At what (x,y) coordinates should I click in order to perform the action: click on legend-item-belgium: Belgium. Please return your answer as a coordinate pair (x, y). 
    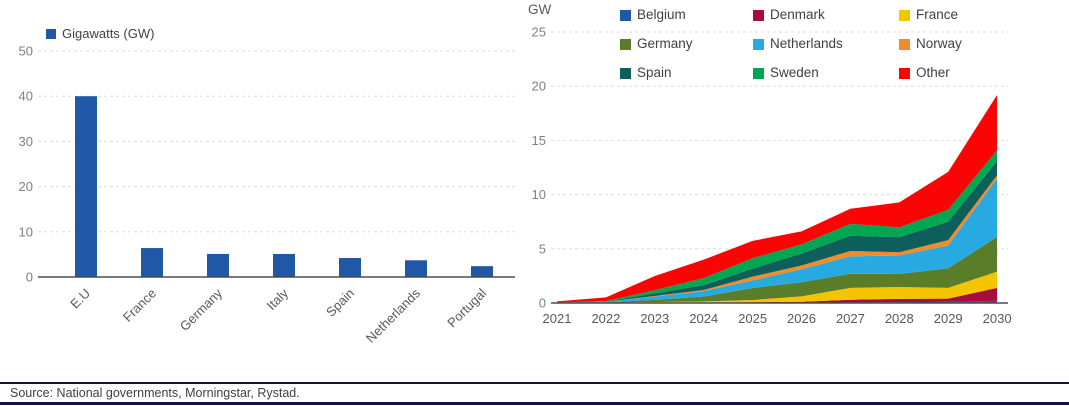
    Looking at the image, I should click on (686, 15).